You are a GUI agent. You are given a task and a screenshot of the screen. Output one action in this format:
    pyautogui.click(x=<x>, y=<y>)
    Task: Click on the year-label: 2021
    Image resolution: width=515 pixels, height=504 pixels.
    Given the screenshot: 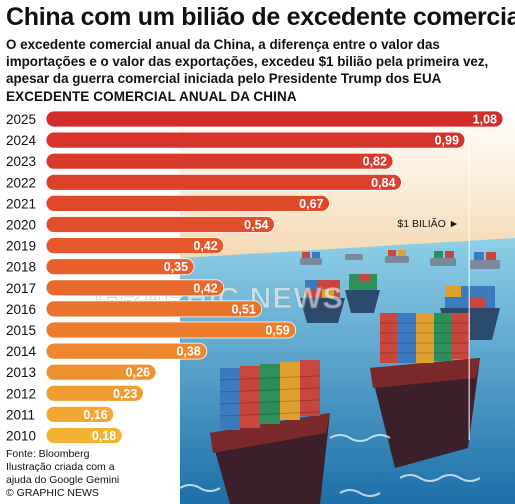 What is the action you would take?
    pyautogui.click(x=21, y=203)
    